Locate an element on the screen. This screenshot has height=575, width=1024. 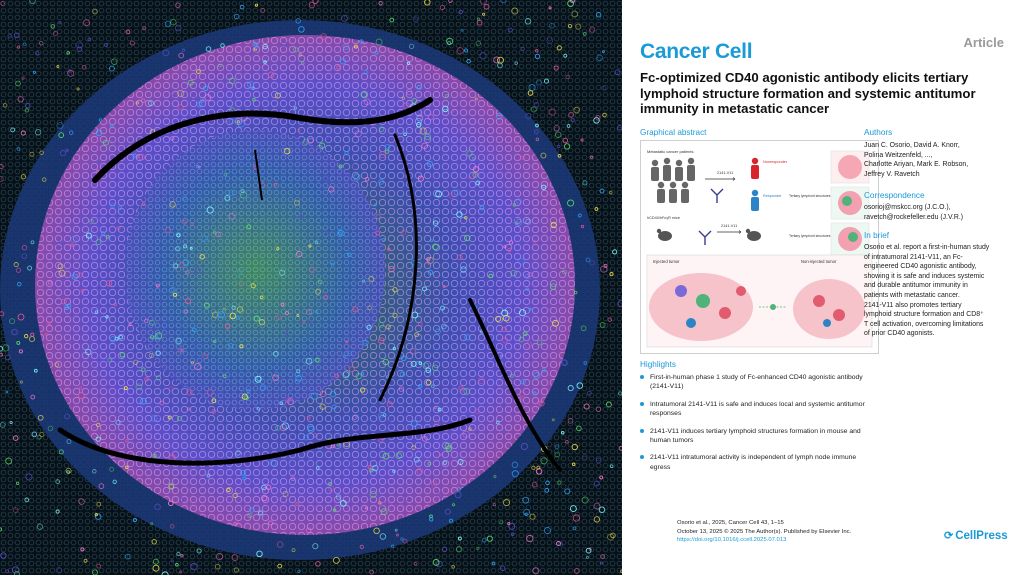
in-brief-line: of intratumoral 2141-V11, an Fc- is located at coordinates (913, 257).